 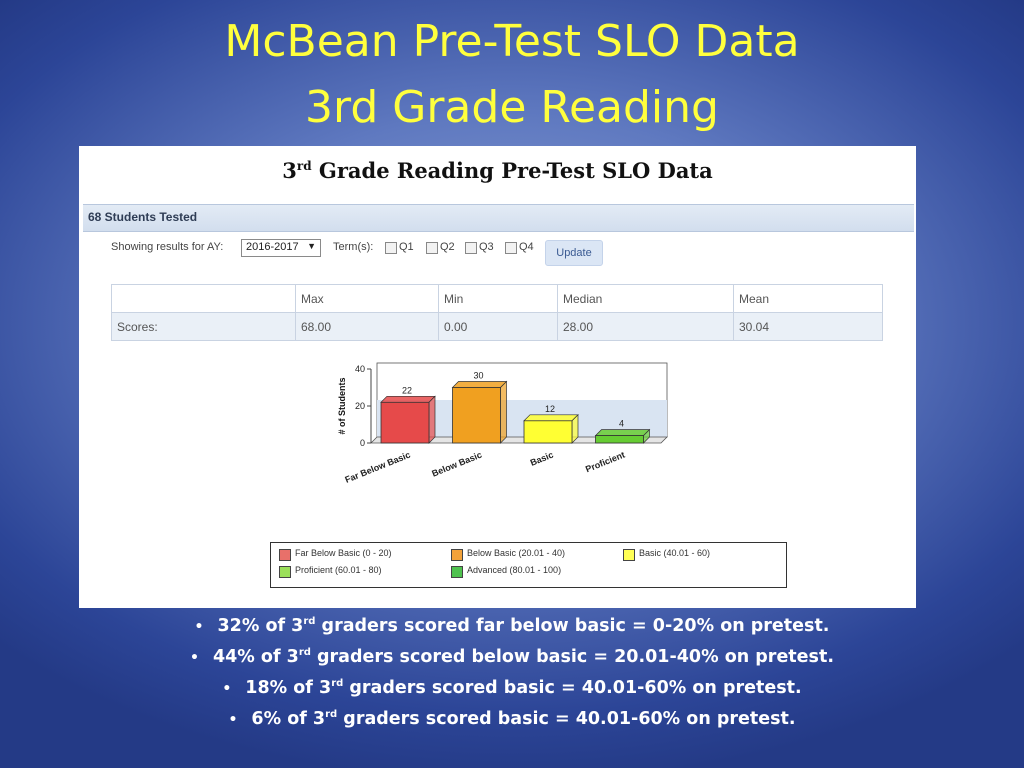 I want to click on bullet-text: 32% of 3, so click(x=260, y=626).